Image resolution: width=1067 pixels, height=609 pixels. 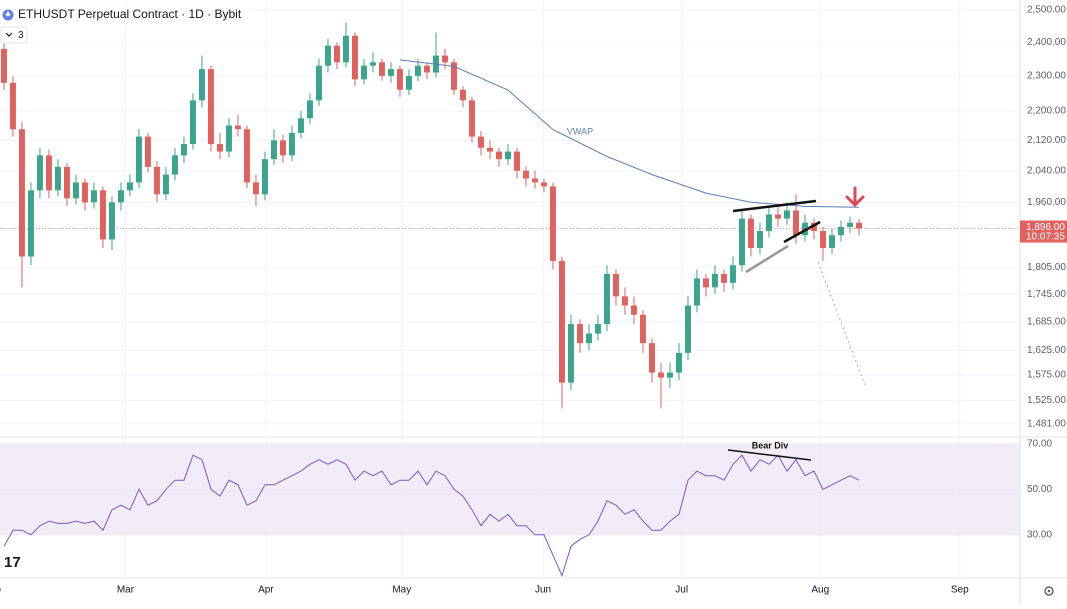 I want to click on y-tick-label: 1,625.00, so click(x=1046, y=350).